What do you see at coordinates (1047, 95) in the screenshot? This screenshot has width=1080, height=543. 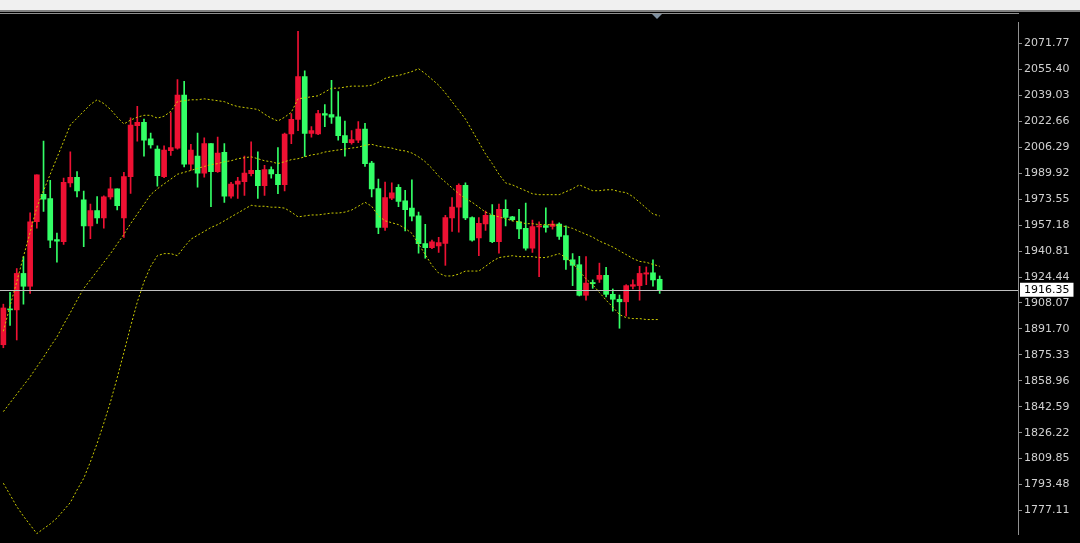 I see `y-tick-label: 2039.03` at bounding box center [1047, 95].